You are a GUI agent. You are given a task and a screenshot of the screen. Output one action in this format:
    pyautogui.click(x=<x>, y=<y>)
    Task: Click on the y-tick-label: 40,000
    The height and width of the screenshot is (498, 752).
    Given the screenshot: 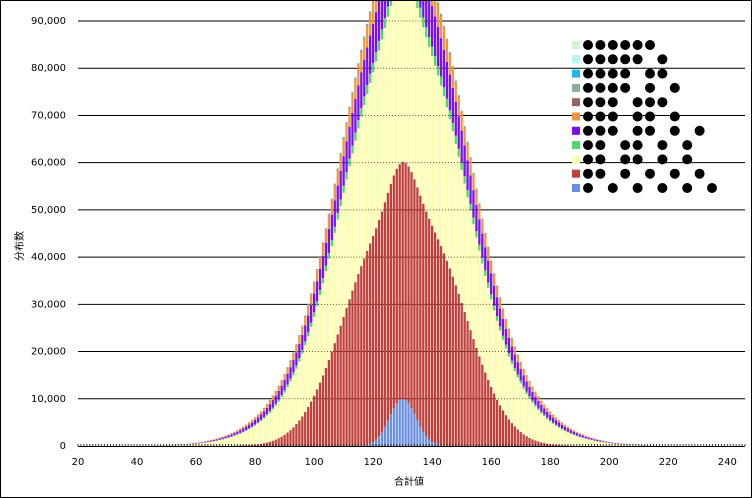 What is the action you would take?
    pyautogui.click(x=48, y=257)
    